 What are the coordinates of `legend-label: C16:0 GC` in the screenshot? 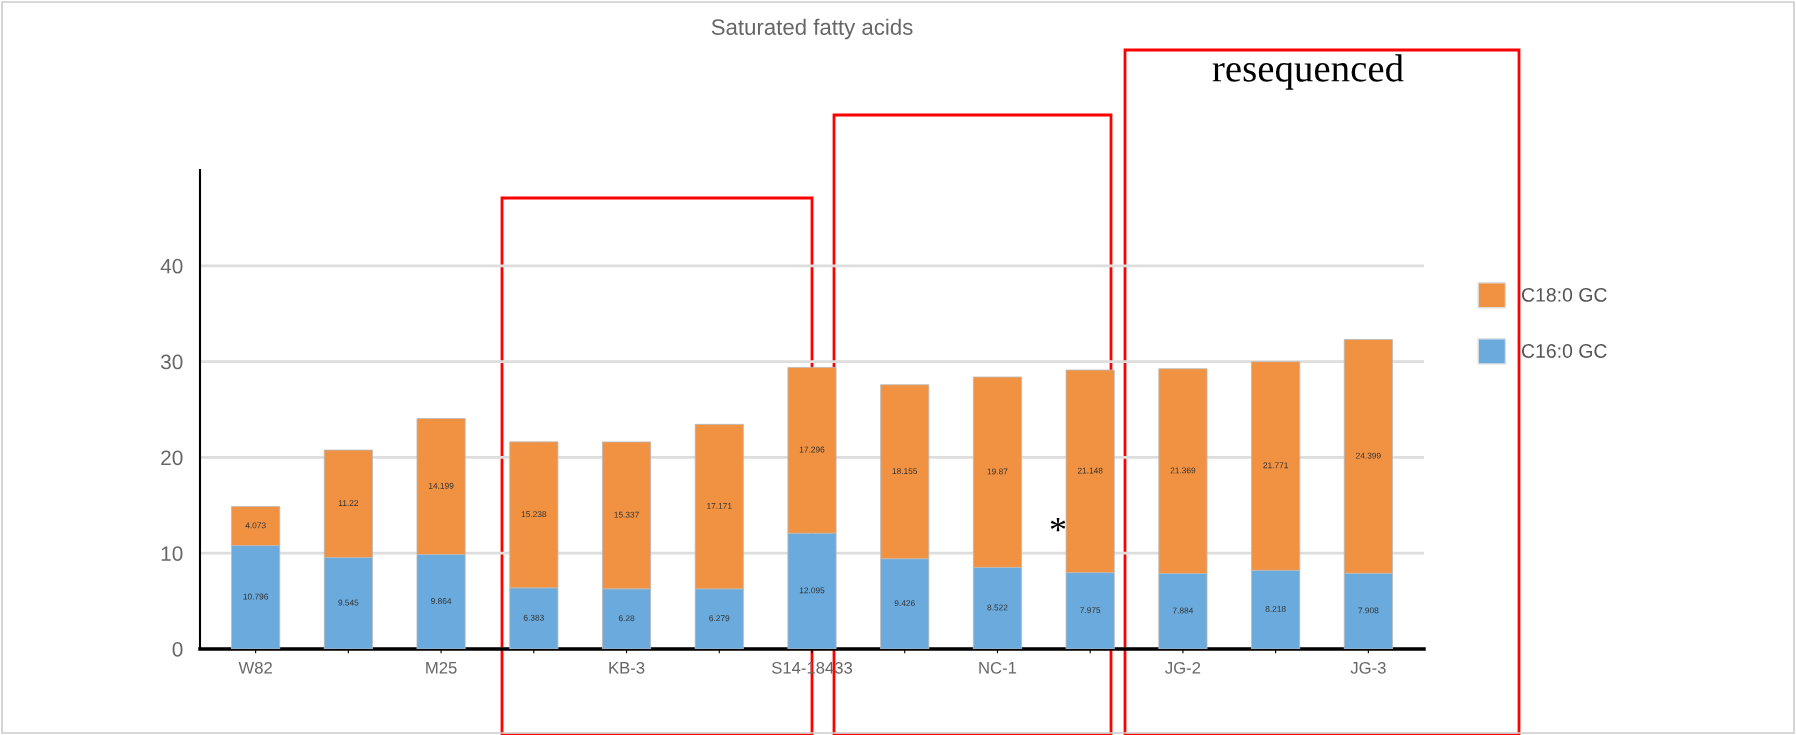 It's located at (1564, 351).